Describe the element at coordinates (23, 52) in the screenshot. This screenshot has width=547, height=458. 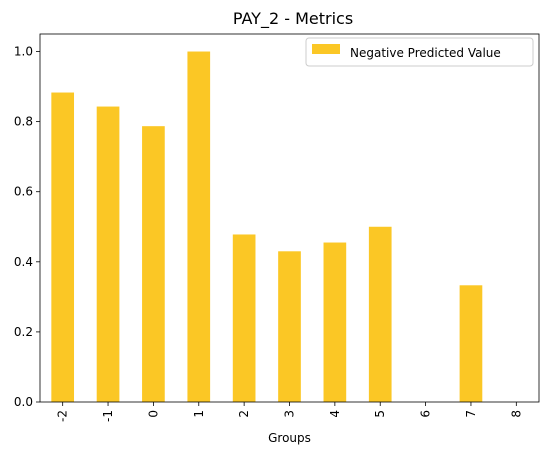
I see `y-tick-label: 1.0` at that location.